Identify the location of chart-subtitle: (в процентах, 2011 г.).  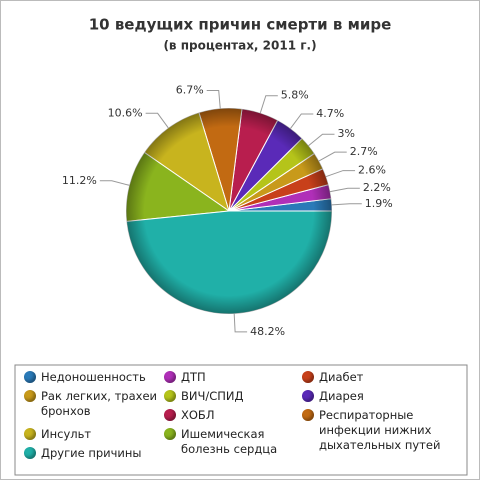
(239, 46).